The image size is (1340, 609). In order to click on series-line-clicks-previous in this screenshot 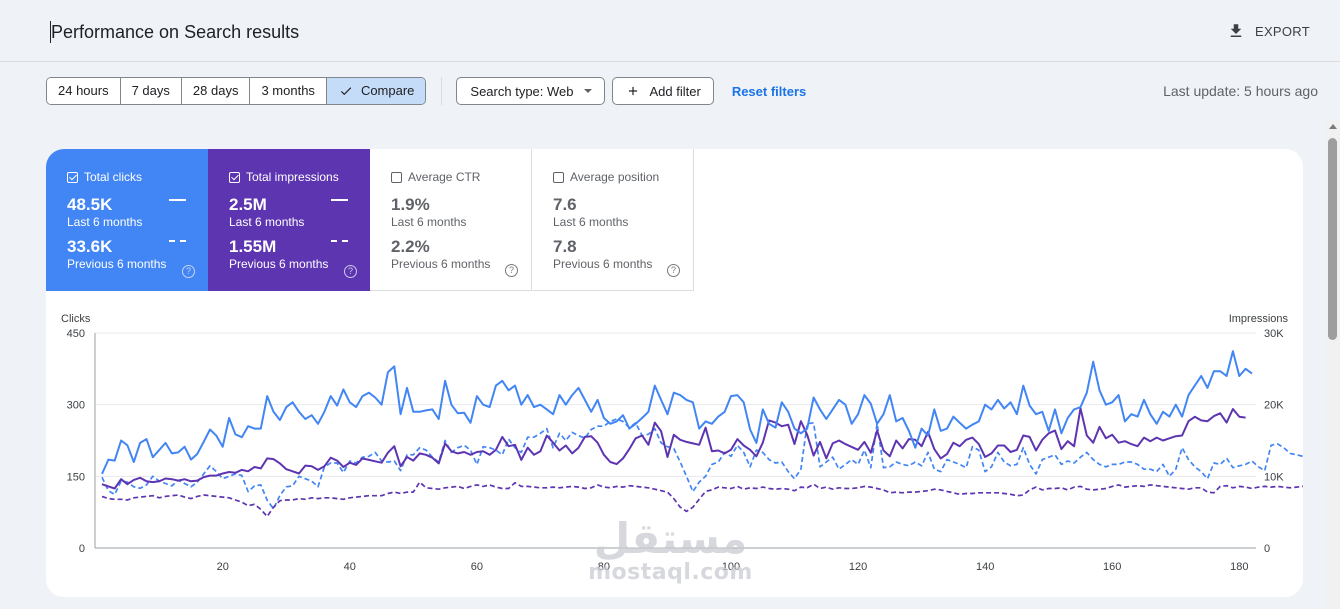, I will do `click(702, 464)`.